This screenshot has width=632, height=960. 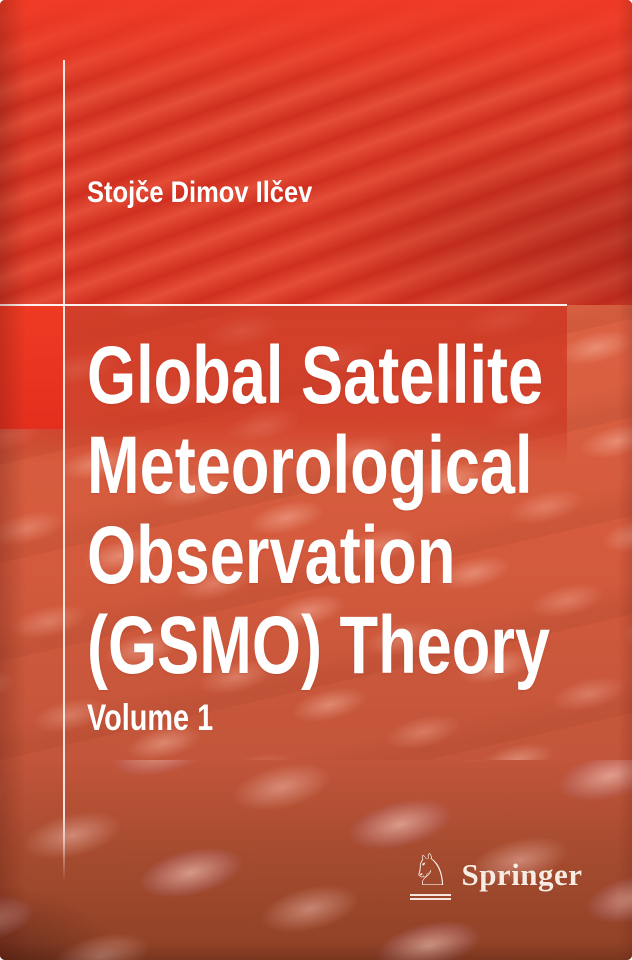 What do you see at coordinates (64, 471) in the screenshot?
I see `vertical-rule` at bounding box center [64, 471].